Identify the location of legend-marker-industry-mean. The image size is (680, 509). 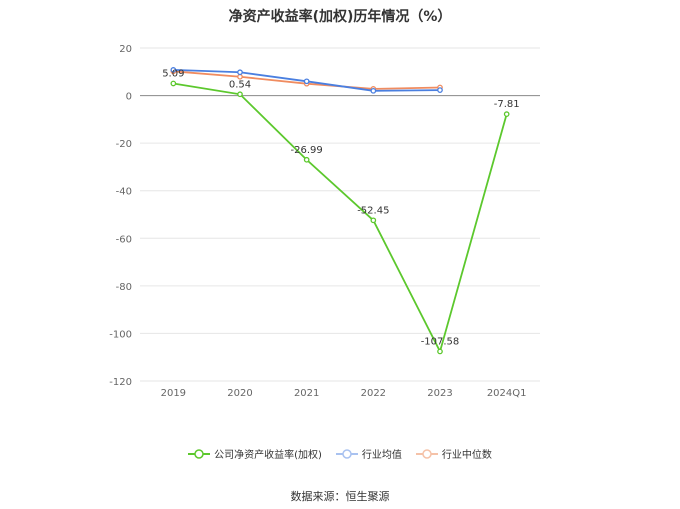
(346, 453).